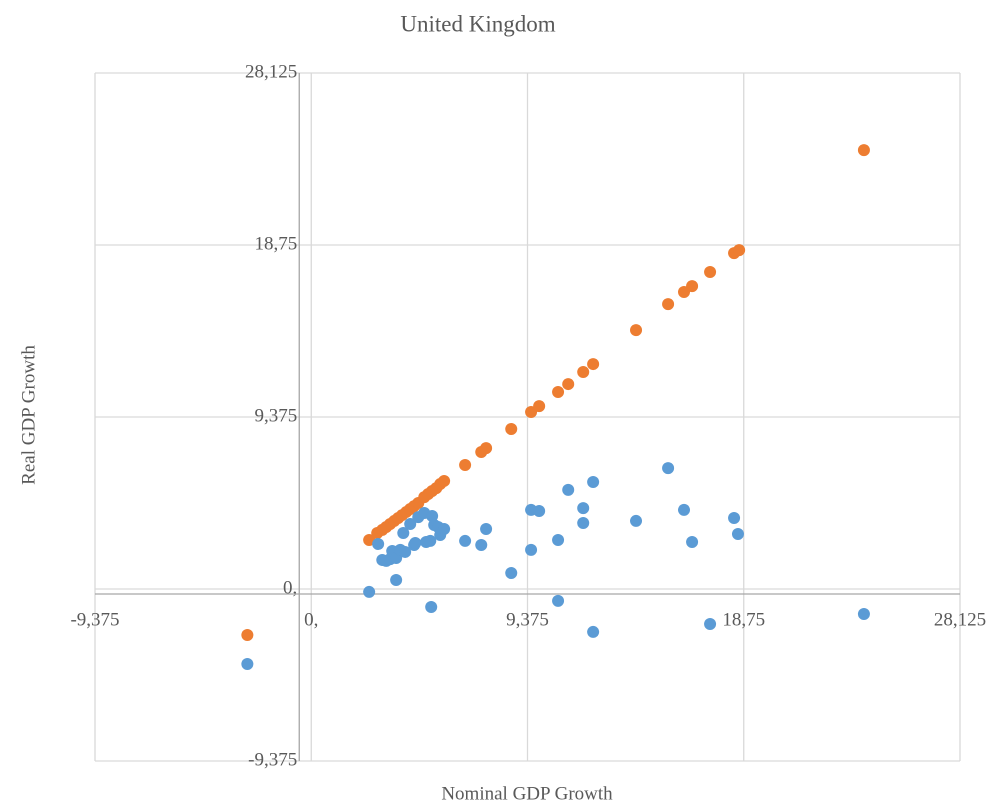  What do you see at coordinates (527, 619) in the screenshot?
I see `x-tick-label: 9,375` at bounding box center [527, 619].